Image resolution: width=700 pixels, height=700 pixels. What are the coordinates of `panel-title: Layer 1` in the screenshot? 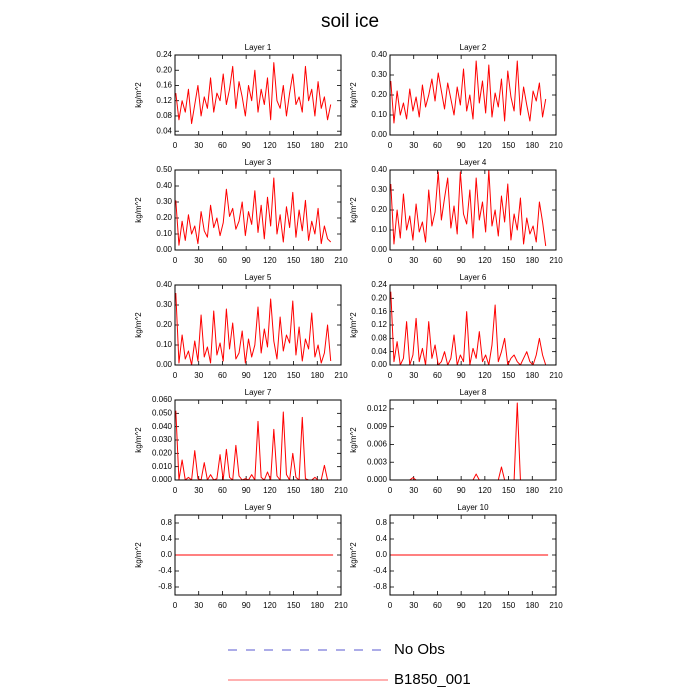 It's located at (258, 47).